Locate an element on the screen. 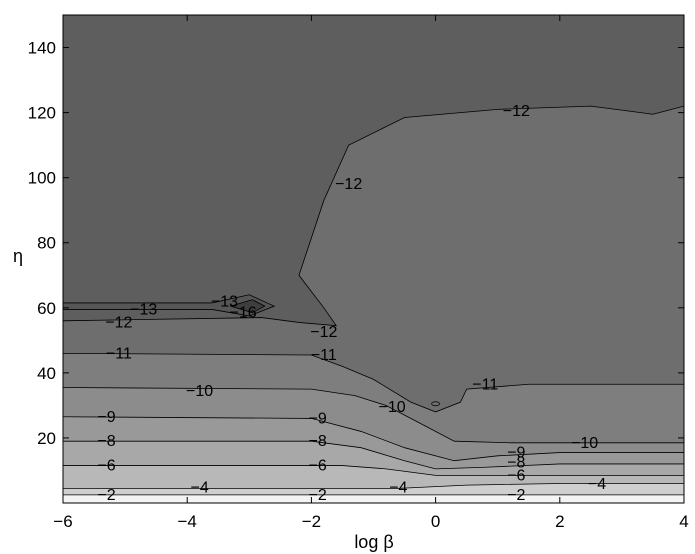 Image resolution: width=695 pixels, height=554 pixels. x-tick-label: −6 is located at coordinates (62, 521).